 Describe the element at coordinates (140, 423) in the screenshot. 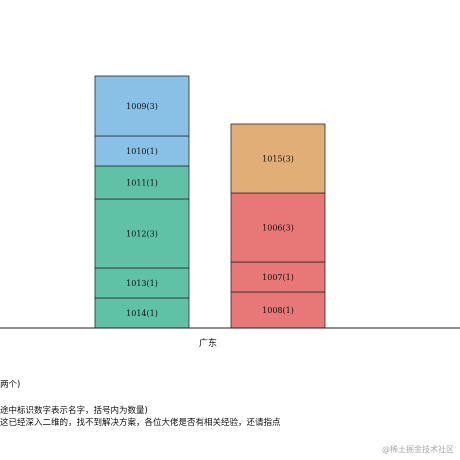

I see `note-line-3: 这已经深入二维的，找不到解决方案，各位大佬是否有相关经验，还请指点` at that location.